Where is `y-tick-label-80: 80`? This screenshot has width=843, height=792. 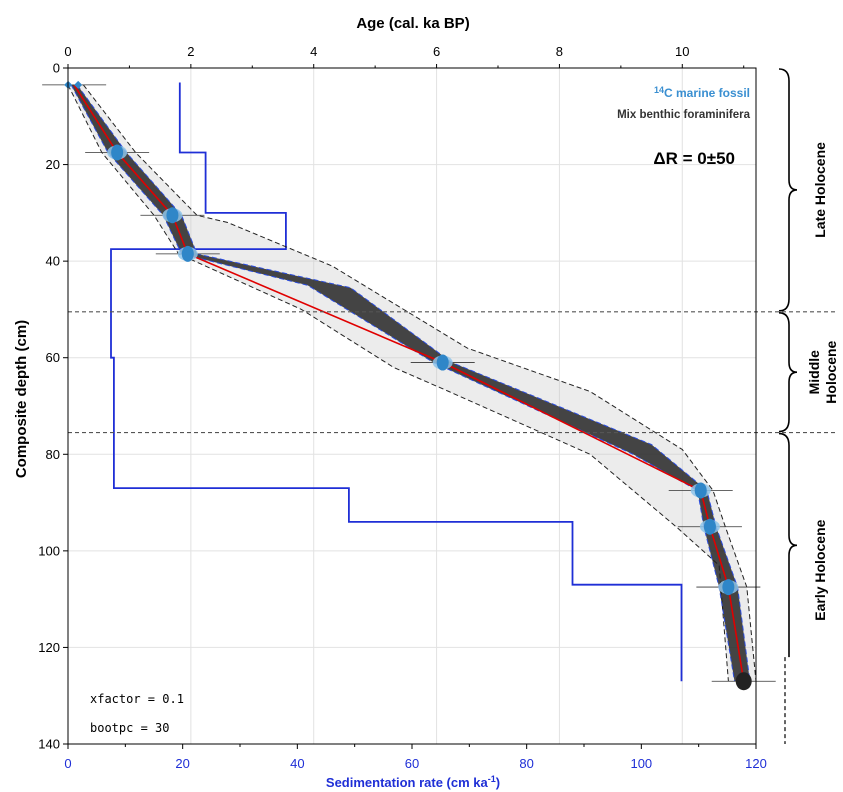 y-tick-label-80: 80 is located at coordinates (53, 454).